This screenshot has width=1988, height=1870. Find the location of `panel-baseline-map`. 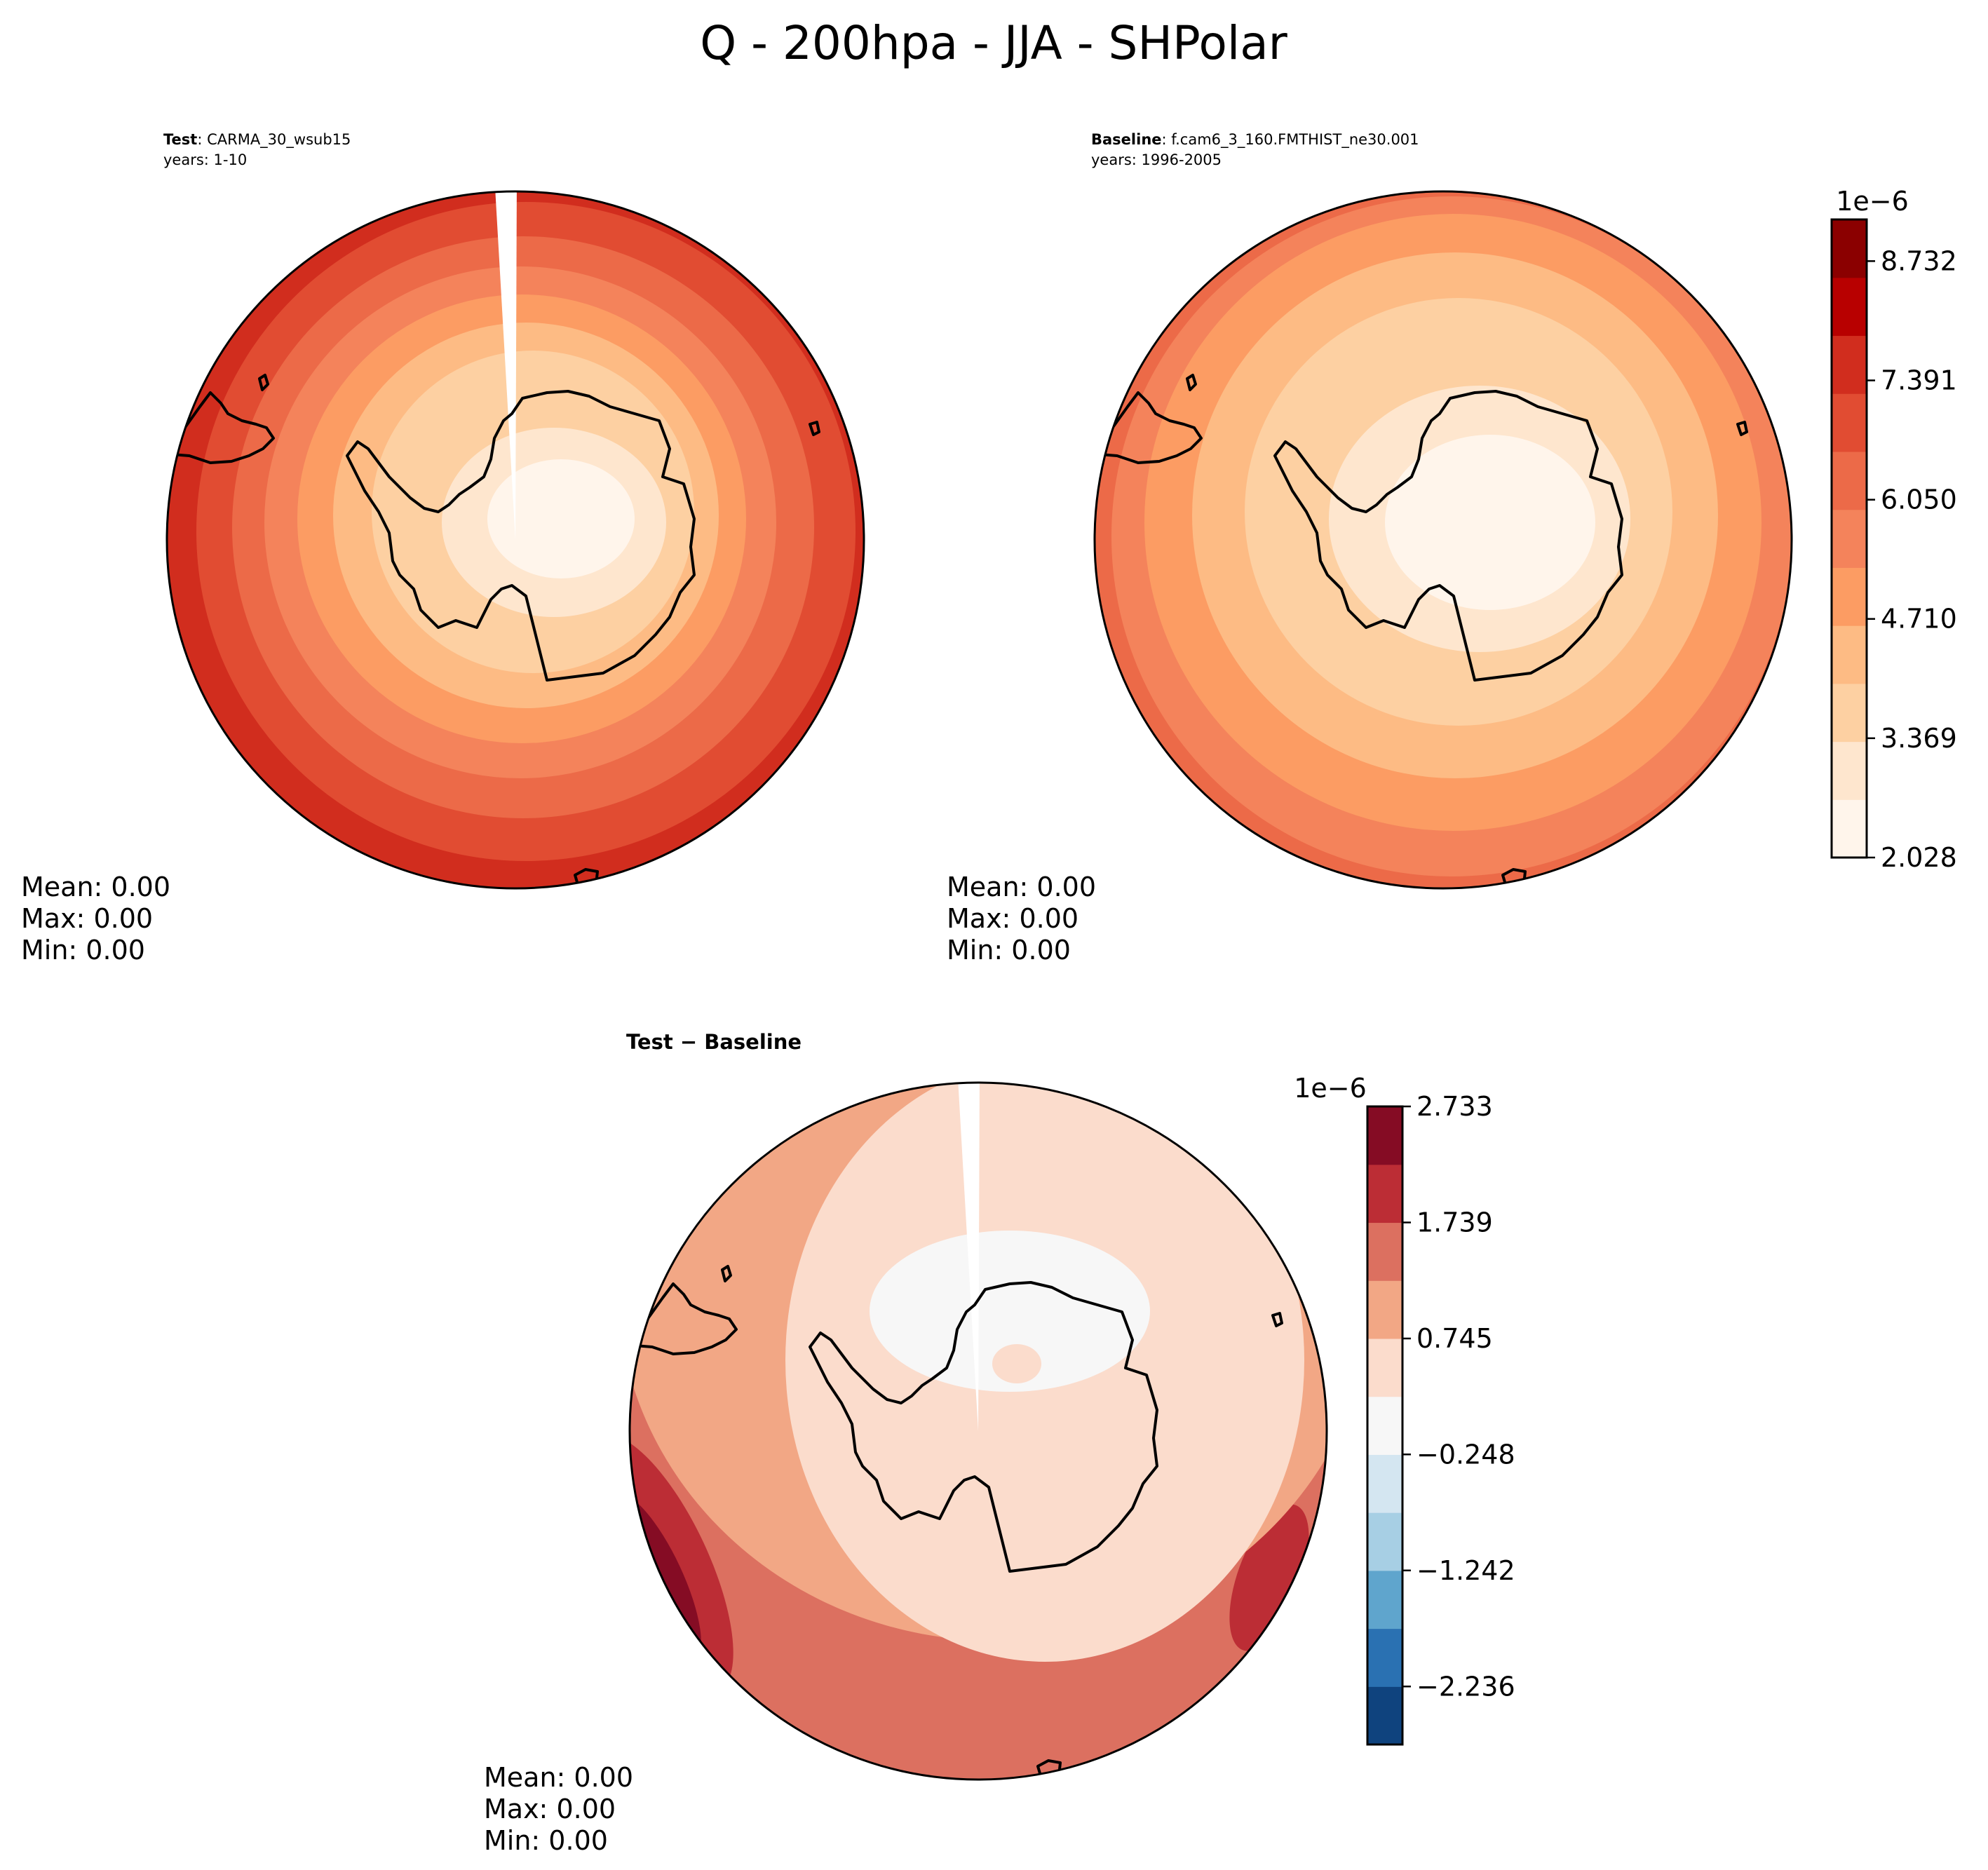

panel-baseline-map is located at coordinates (1444, 539).